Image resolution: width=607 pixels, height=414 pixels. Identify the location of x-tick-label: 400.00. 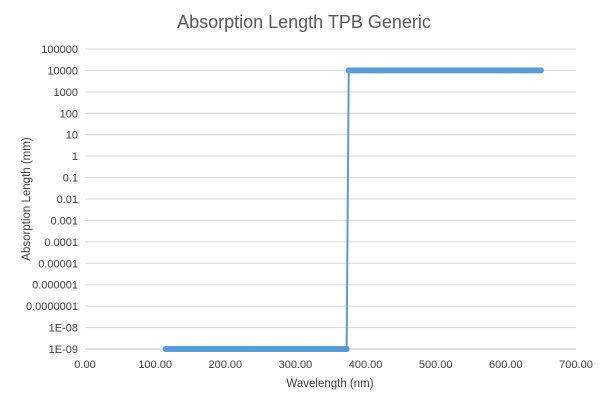
(366, 365).